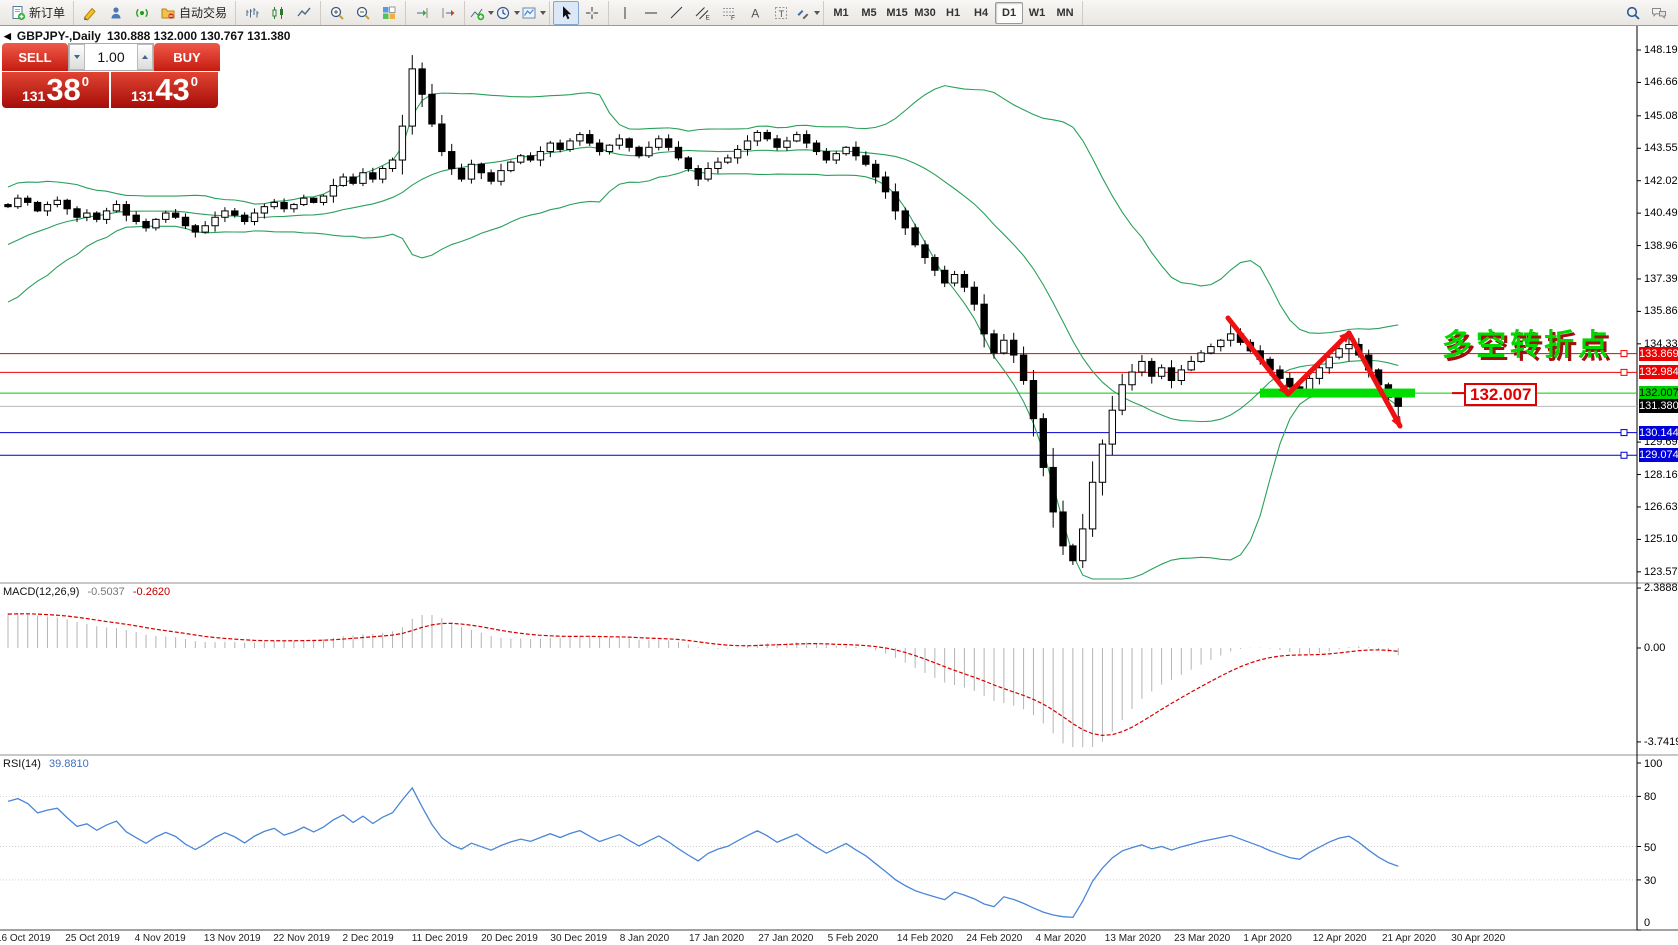 The height and width of the screenshot is (945, 1678). Describe the element at coordinates (729, 13) in the screenshot. I see `fibonacci-button: F` at that location.